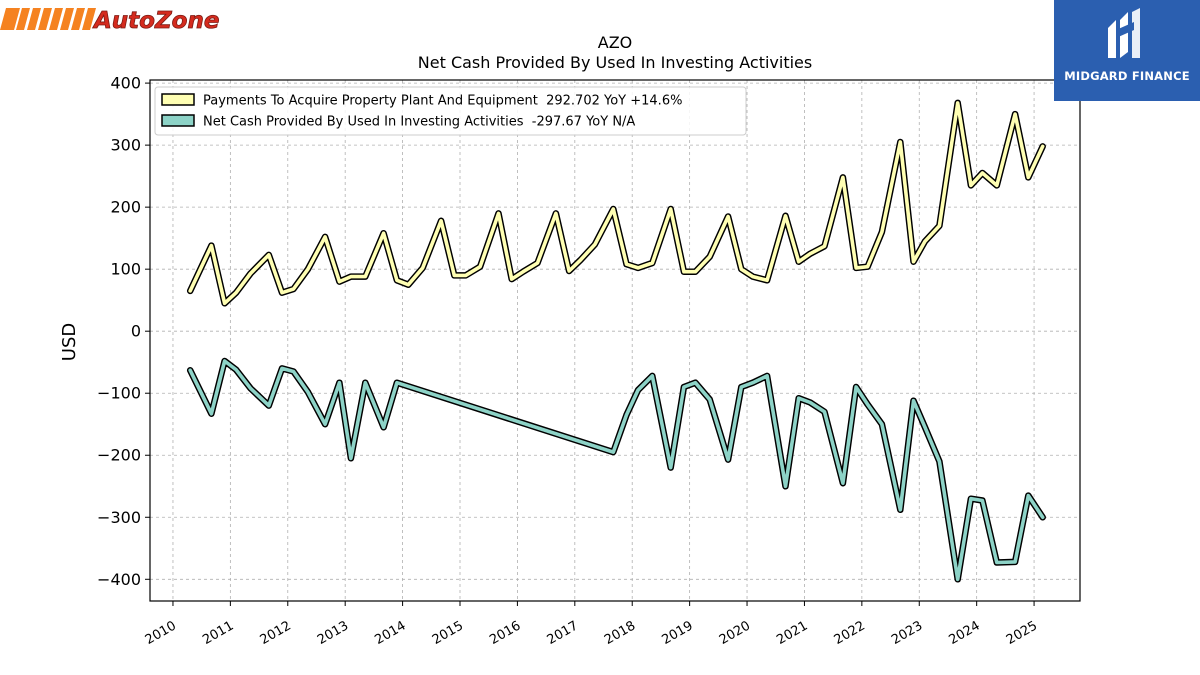 Image resolution: width=1200 pixels, height=675 pixels. Describe the element at coordinates (448, 633) in the screenshot. I see `x-tick-label: 2015` at that location.